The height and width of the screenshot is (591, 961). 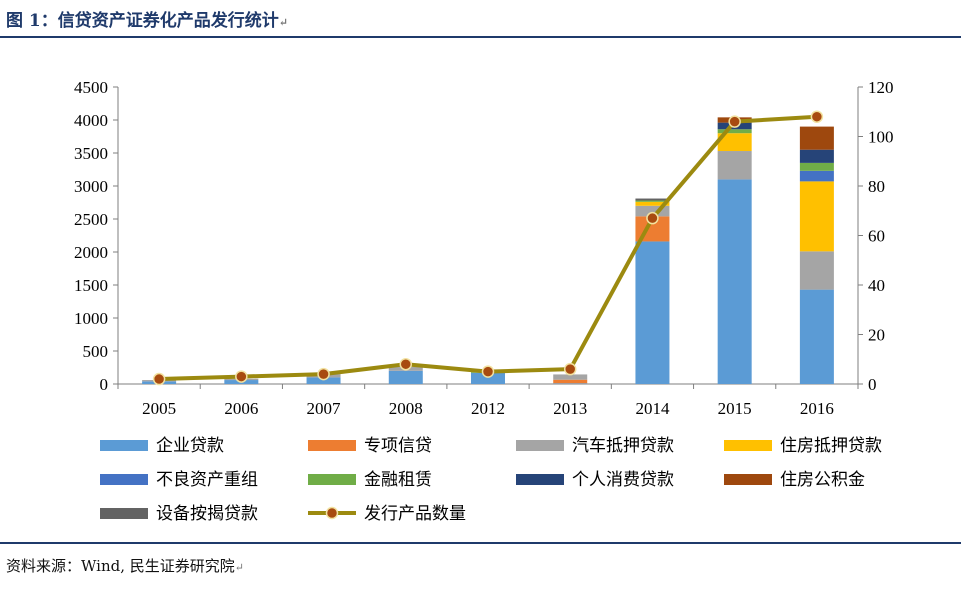 I want to click on x-tick-label: 2016, so click(x=817, y=408).